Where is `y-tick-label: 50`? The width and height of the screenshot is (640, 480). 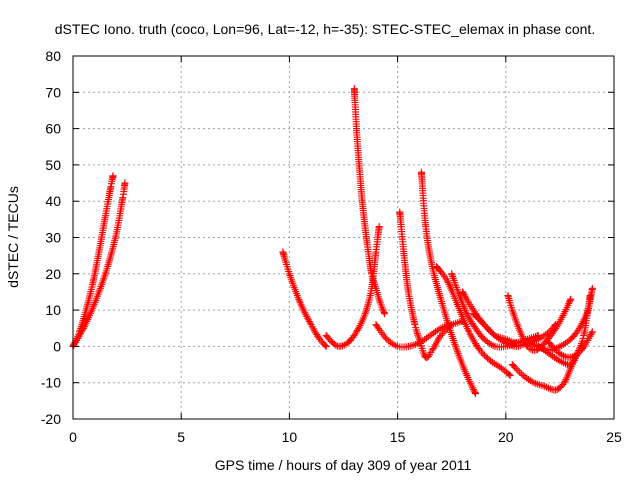
y-tick-label: 50 is located at coordinates (53, 165).